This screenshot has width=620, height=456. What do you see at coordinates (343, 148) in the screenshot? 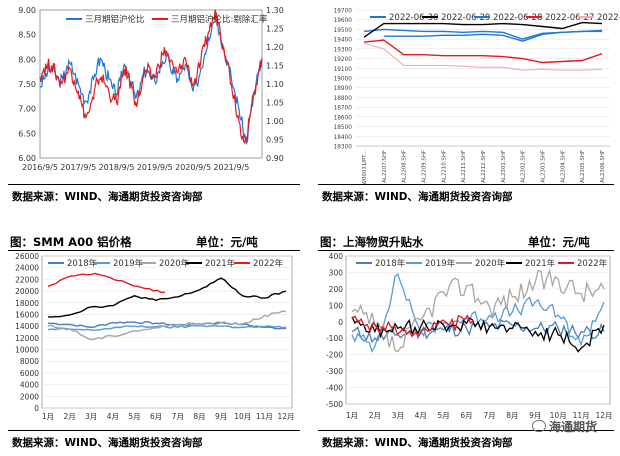
I see `chart-2-y-tick-0: 18300` at bounding box center [343, 148].